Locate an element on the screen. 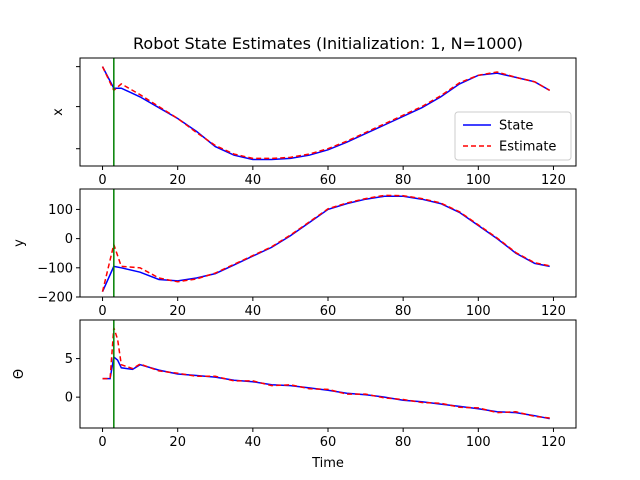 The width and height of the screenshot is (640, 480). legend: State Estimate is located at coordinates (513, 136).